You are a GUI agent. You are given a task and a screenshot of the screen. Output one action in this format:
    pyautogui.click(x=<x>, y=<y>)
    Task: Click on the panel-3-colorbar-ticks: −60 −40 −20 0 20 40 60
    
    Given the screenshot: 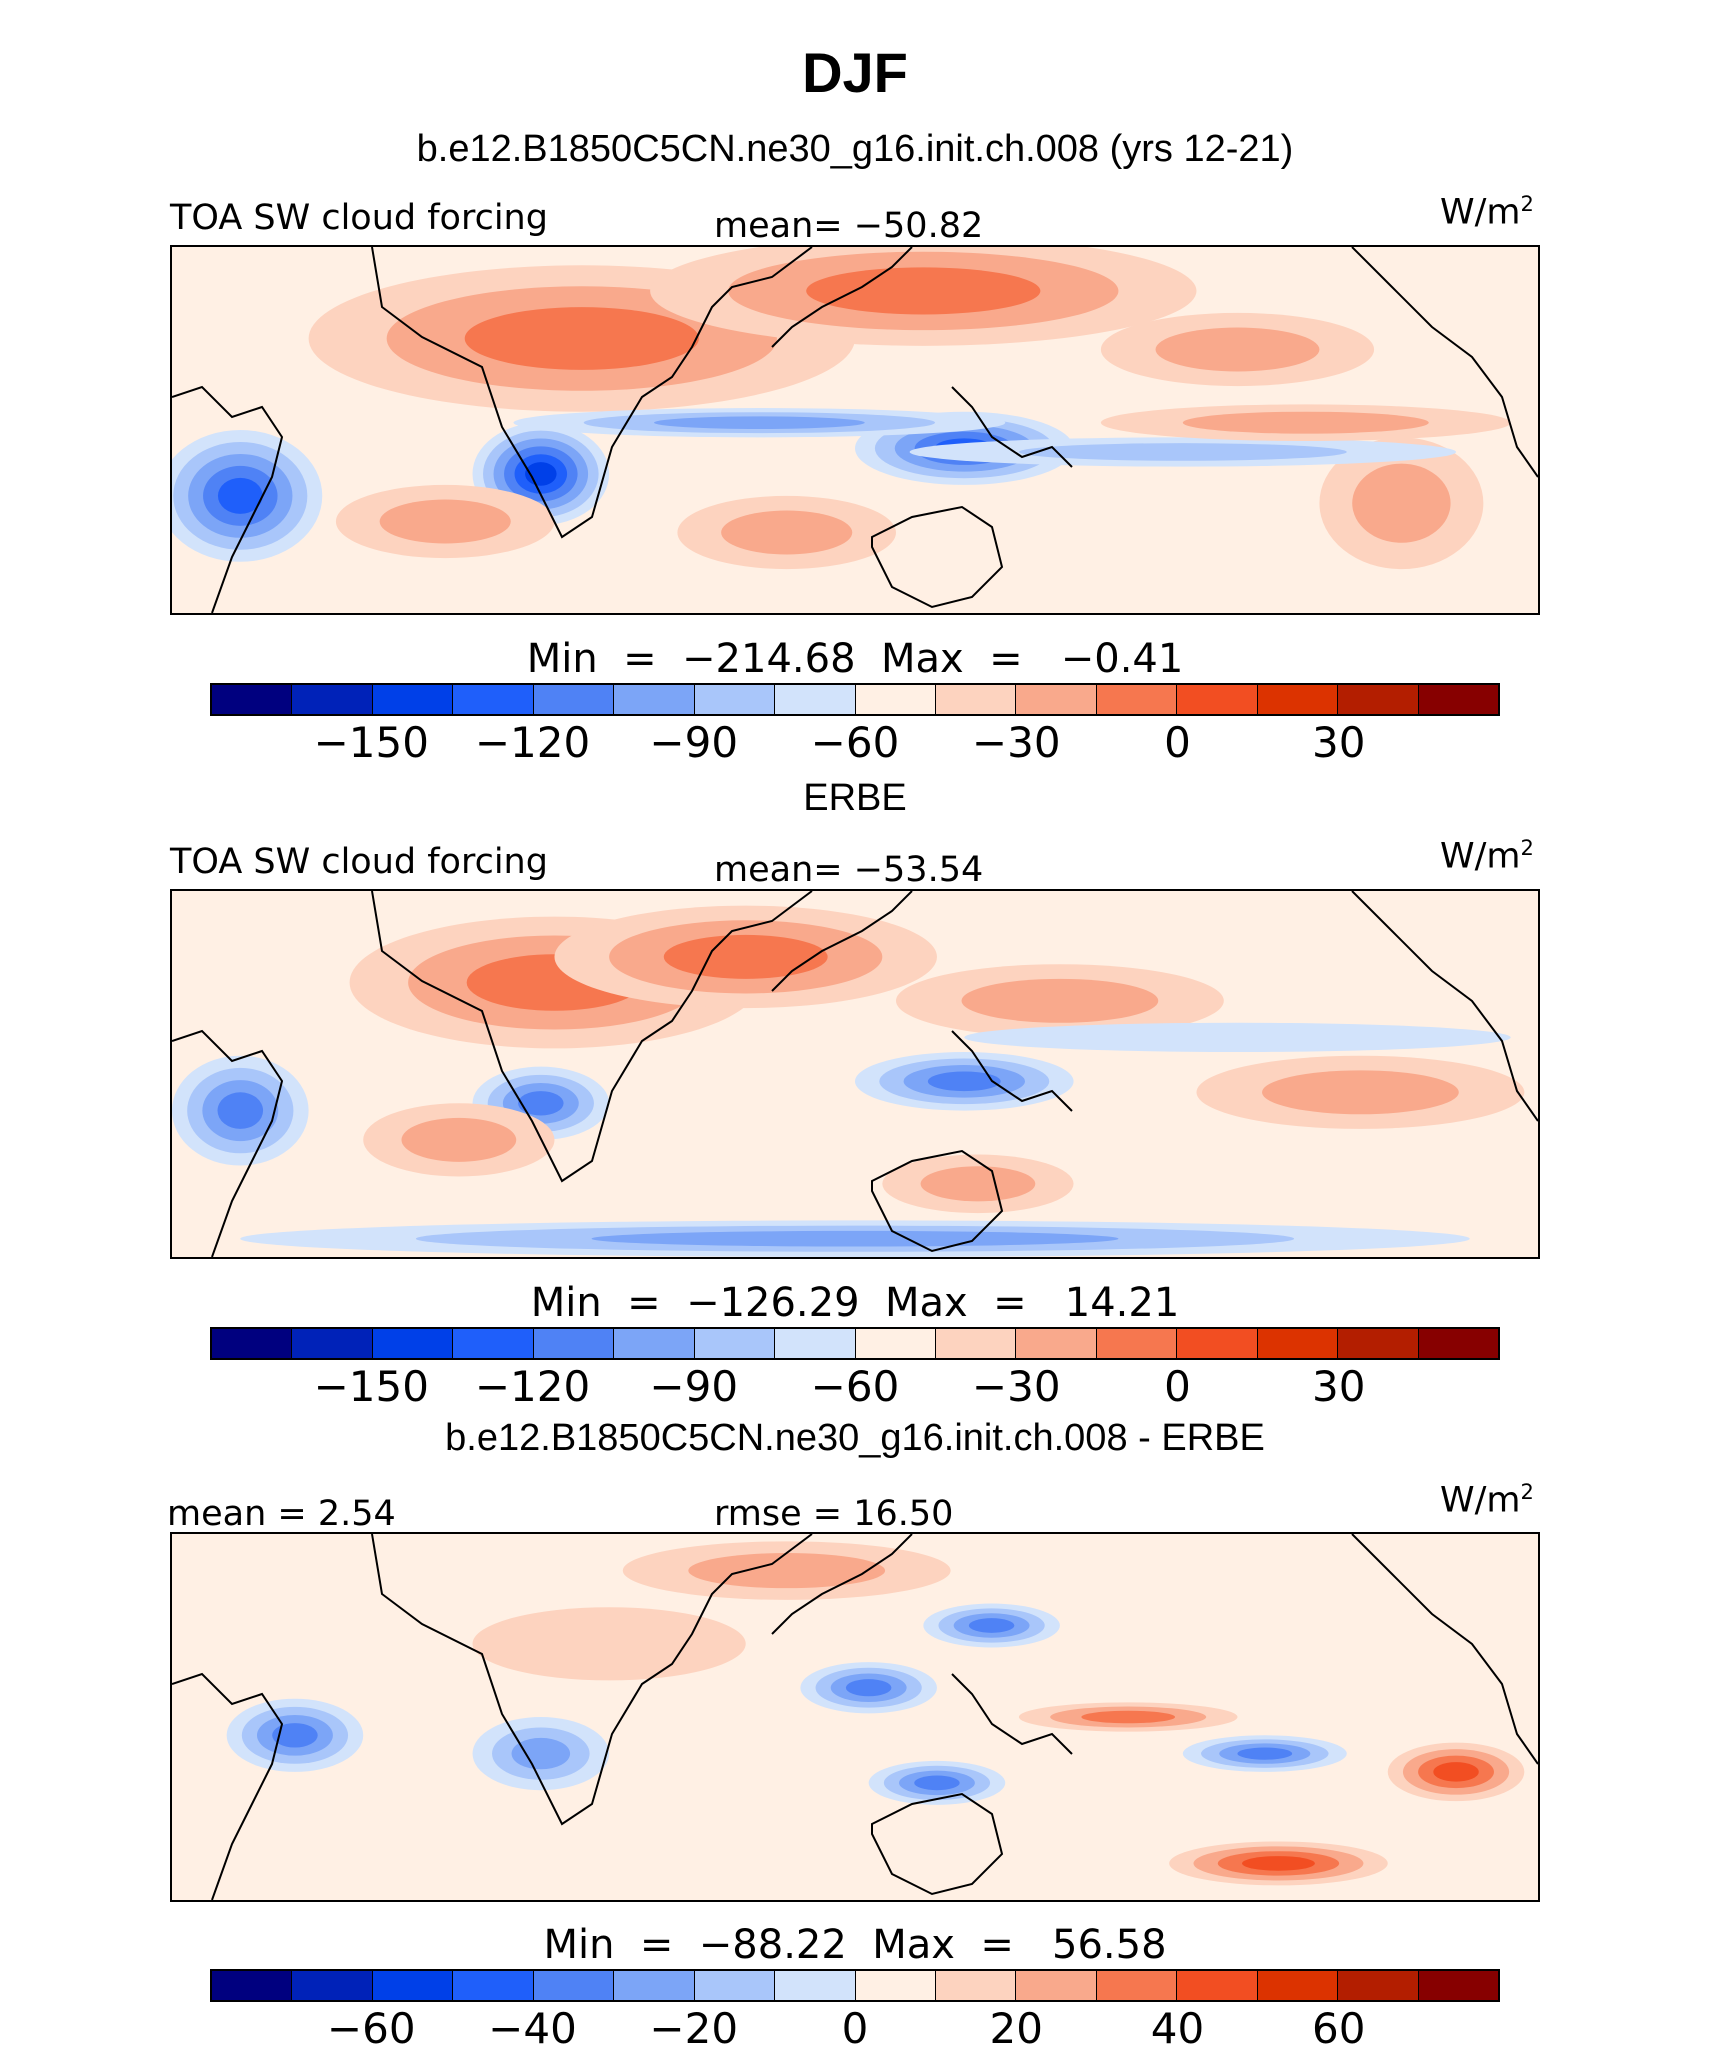 What is the action you would take?
    pyautogui.click(x=855, y=2029)
    